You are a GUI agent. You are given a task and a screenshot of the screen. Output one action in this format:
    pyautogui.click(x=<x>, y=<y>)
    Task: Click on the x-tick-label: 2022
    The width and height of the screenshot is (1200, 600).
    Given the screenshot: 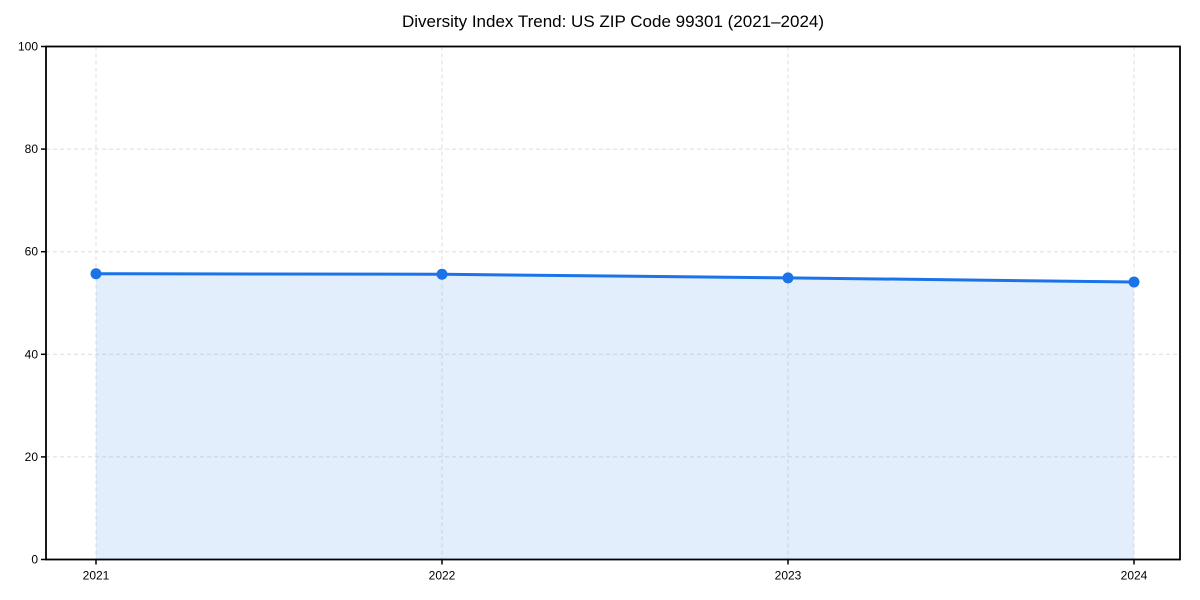 What is the action you would take?
    pyautogui.click(x=442, y=576)
    